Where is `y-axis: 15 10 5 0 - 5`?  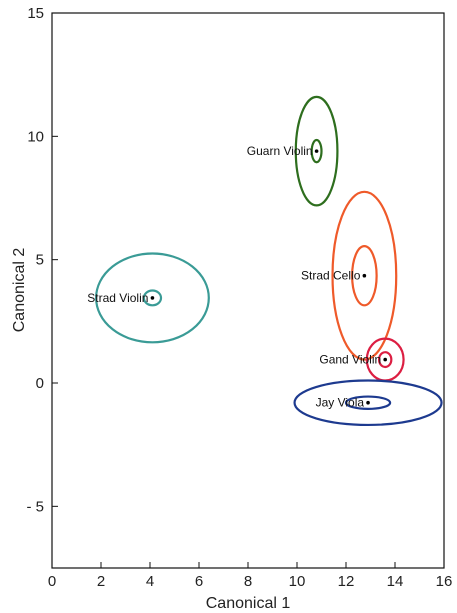 y-axis: 15 10 5 0 - 5 is located at coordinates (42, 260).